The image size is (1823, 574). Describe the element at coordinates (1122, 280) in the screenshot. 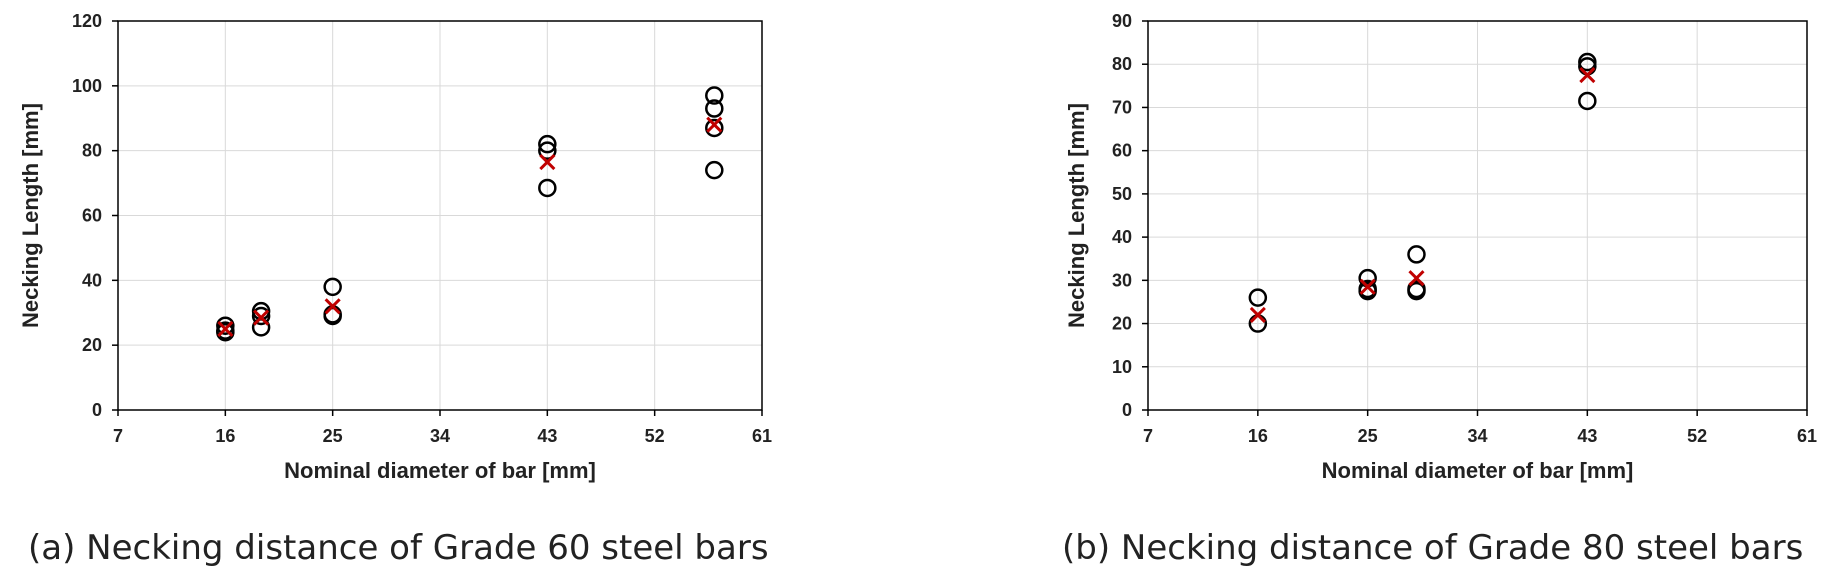

I see `y-tick-label: 30` at that location.